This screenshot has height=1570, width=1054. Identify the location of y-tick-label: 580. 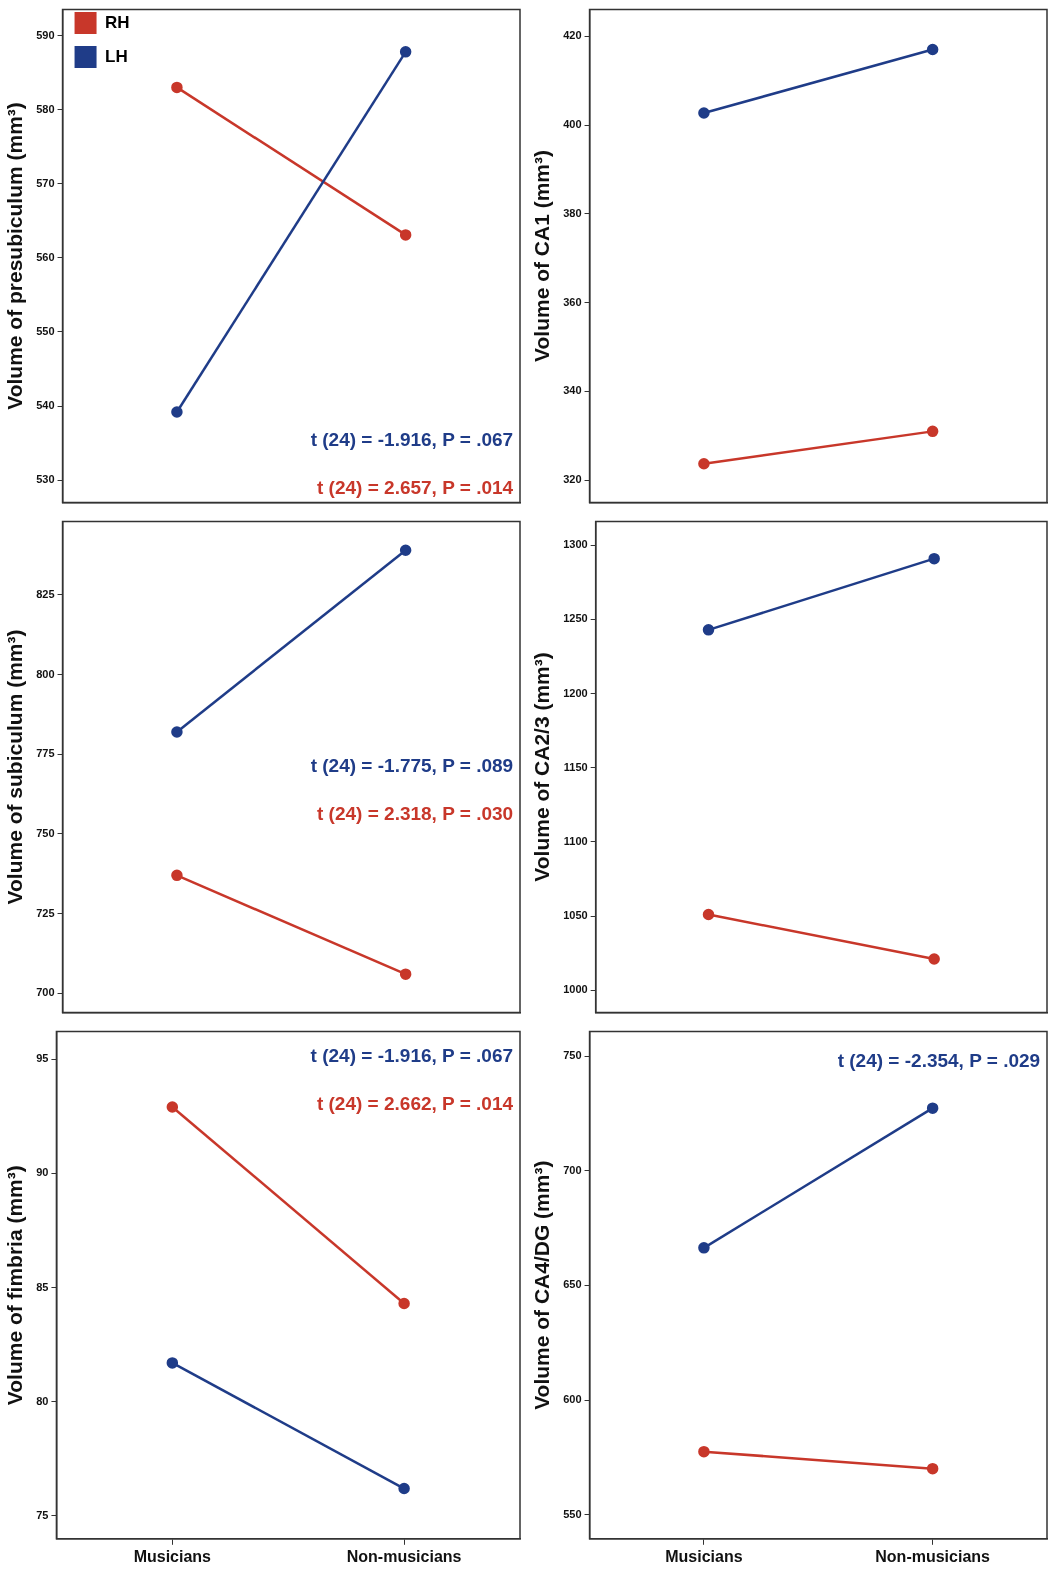
(45, 108).